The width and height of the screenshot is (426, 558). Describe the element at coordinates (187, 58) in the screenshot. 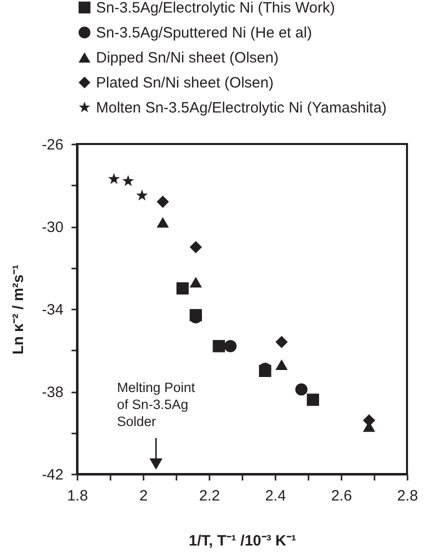

I see `legend-label: Dipped Sn/Ni sheet (Olsen)` at that location.